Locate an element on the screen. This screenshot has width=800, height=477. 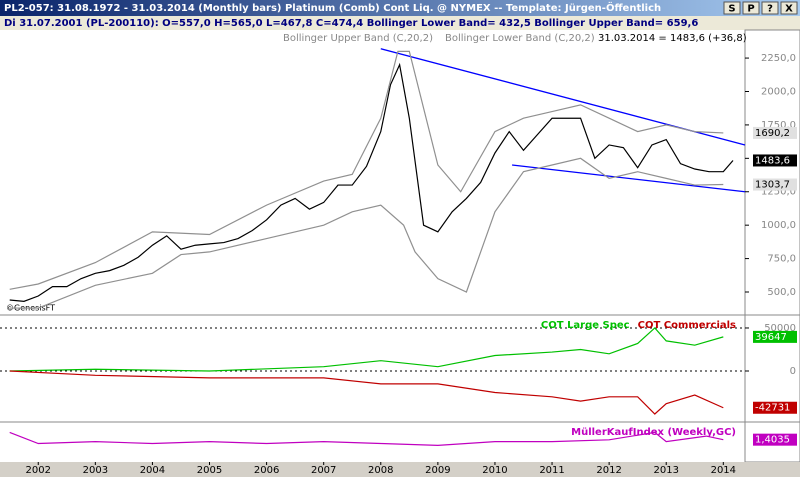
y-tick-label: 1250,0 is located at coordinates (778, 192).